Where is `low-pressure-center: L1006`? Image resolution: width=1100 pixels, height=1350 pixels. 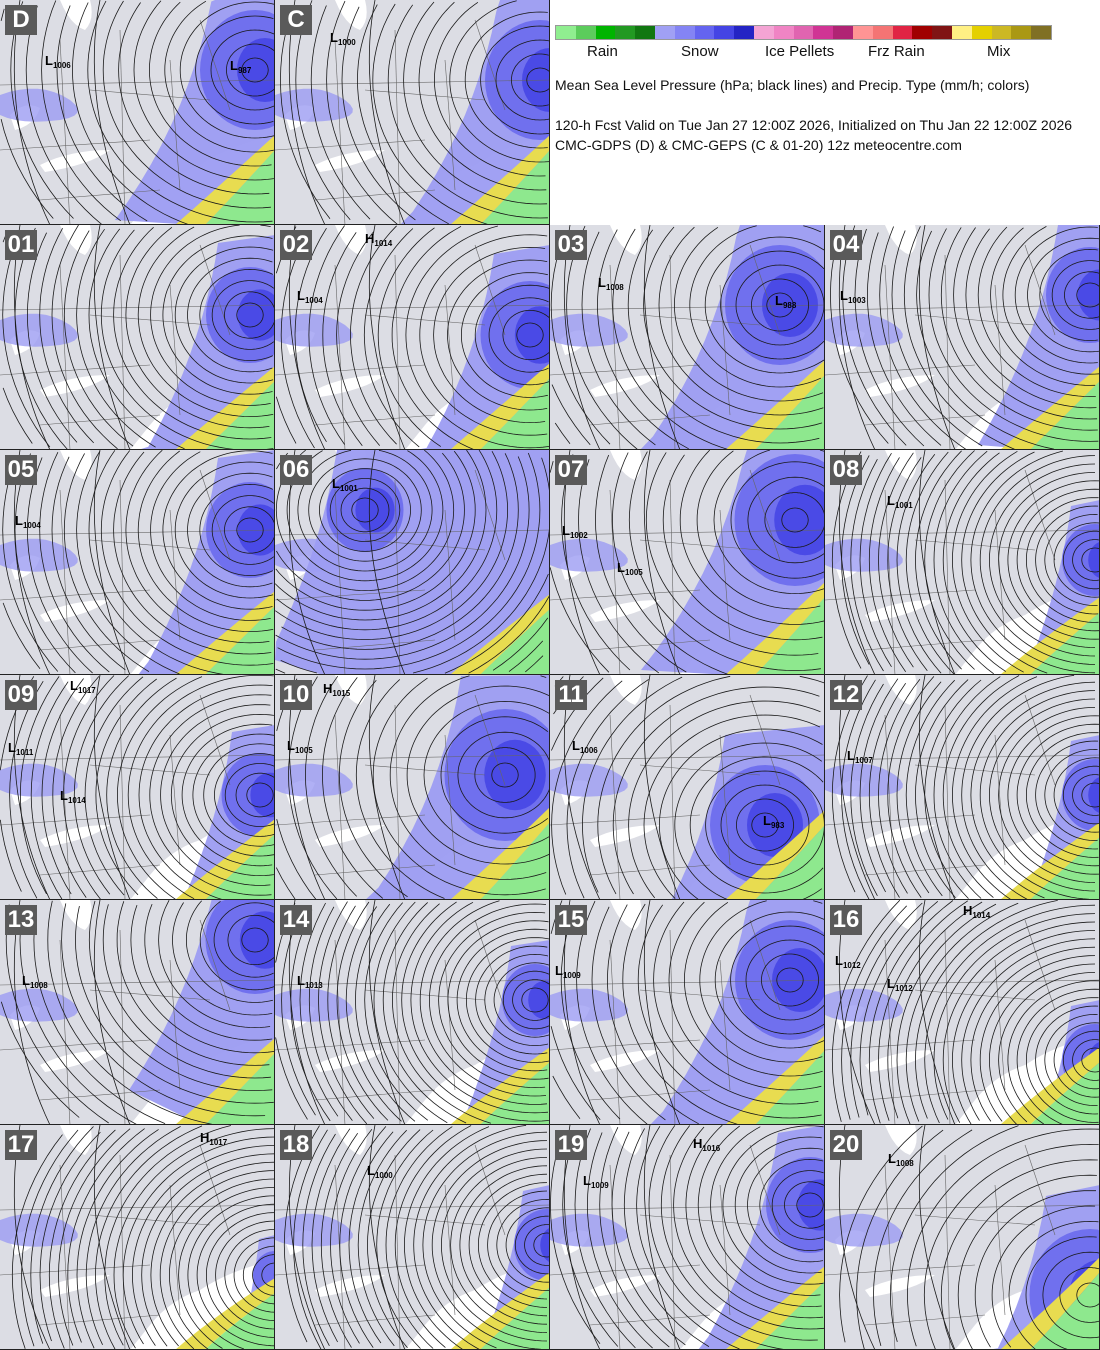 low-pressure-center: L1006 is located at coordinates (585, 746).